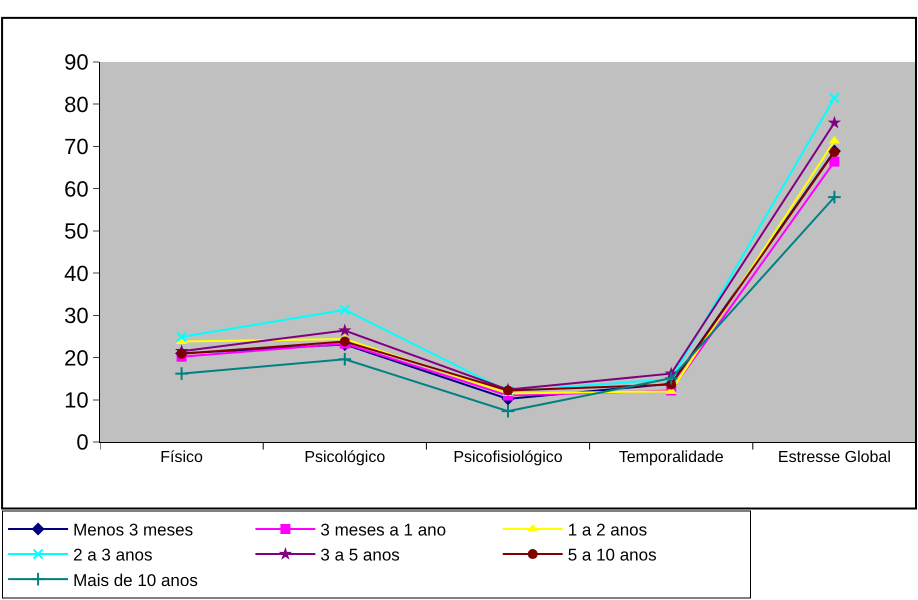 The image size is (918, 600). I want to click on y-tick-label: 50, so click(76, 231).